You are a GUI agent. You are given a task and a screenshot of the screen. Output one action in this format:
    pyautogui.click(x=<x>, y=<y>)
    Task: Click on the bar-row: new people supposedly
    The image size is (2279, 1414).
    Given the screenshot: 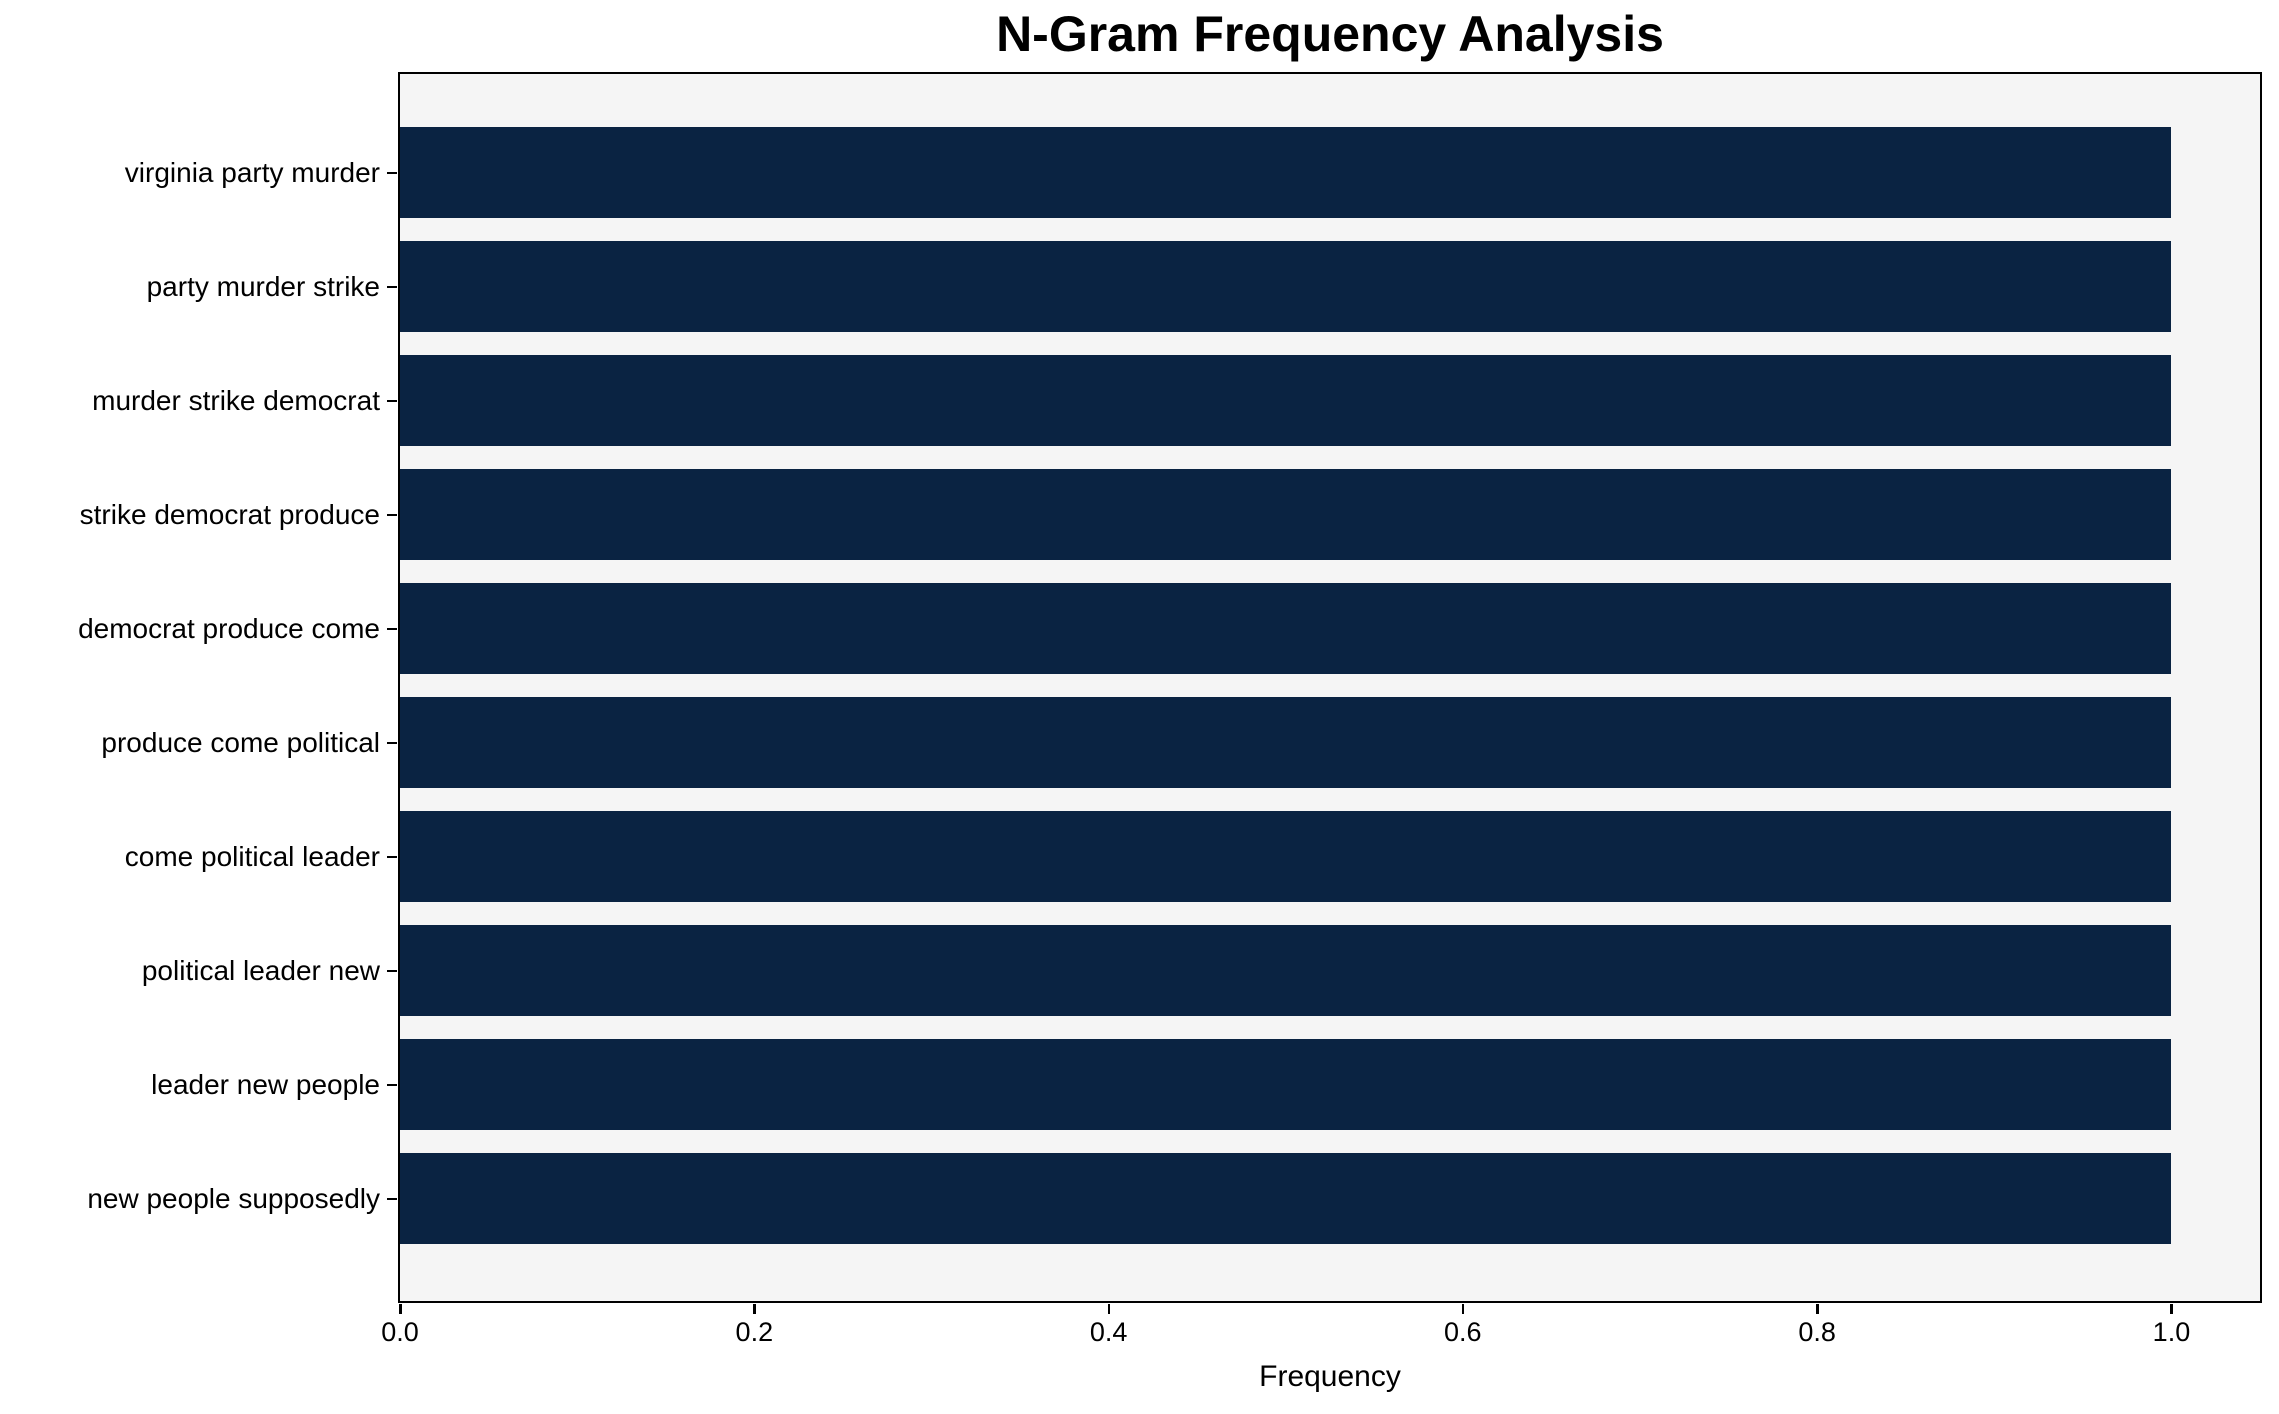 What is the action you would take?
    pyautogui.click(x=1173, y=1198)
    